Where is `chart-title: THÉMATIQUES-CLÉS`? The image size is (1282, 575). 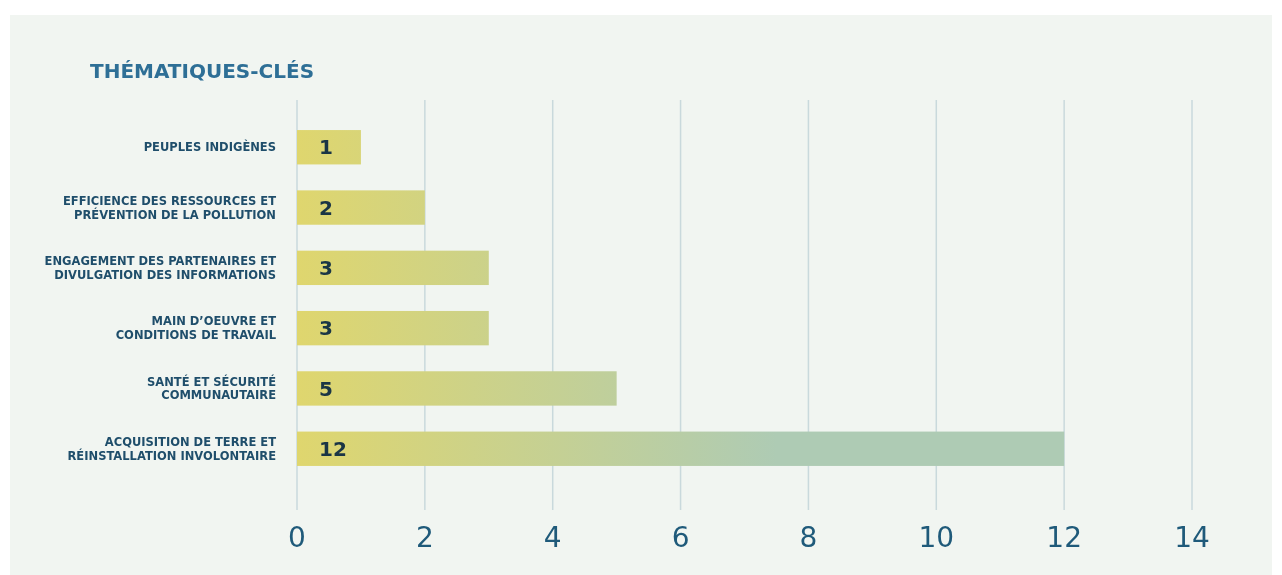 chart-title: THÉMATIQUES-CLÉS is located at coordinates (202, 71).